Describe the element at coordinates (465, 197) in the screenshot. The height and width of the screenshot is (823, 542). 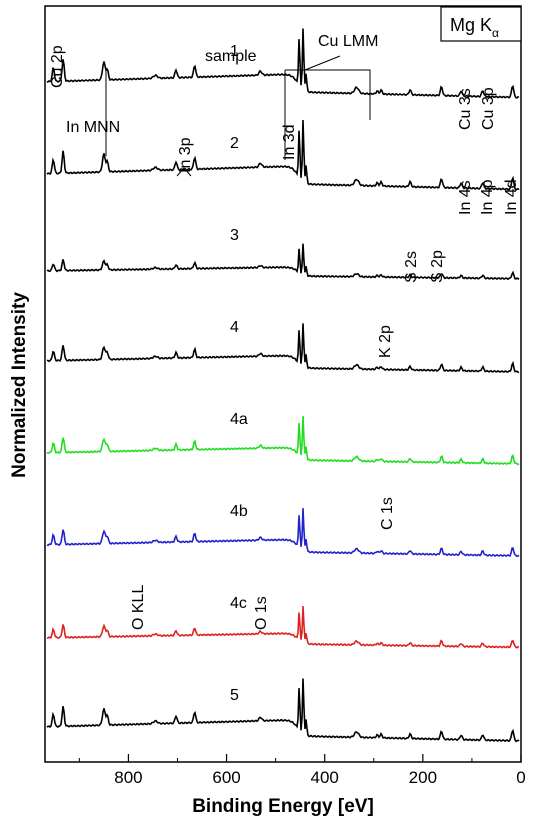
I see `peak-label: In 4s` at that location.